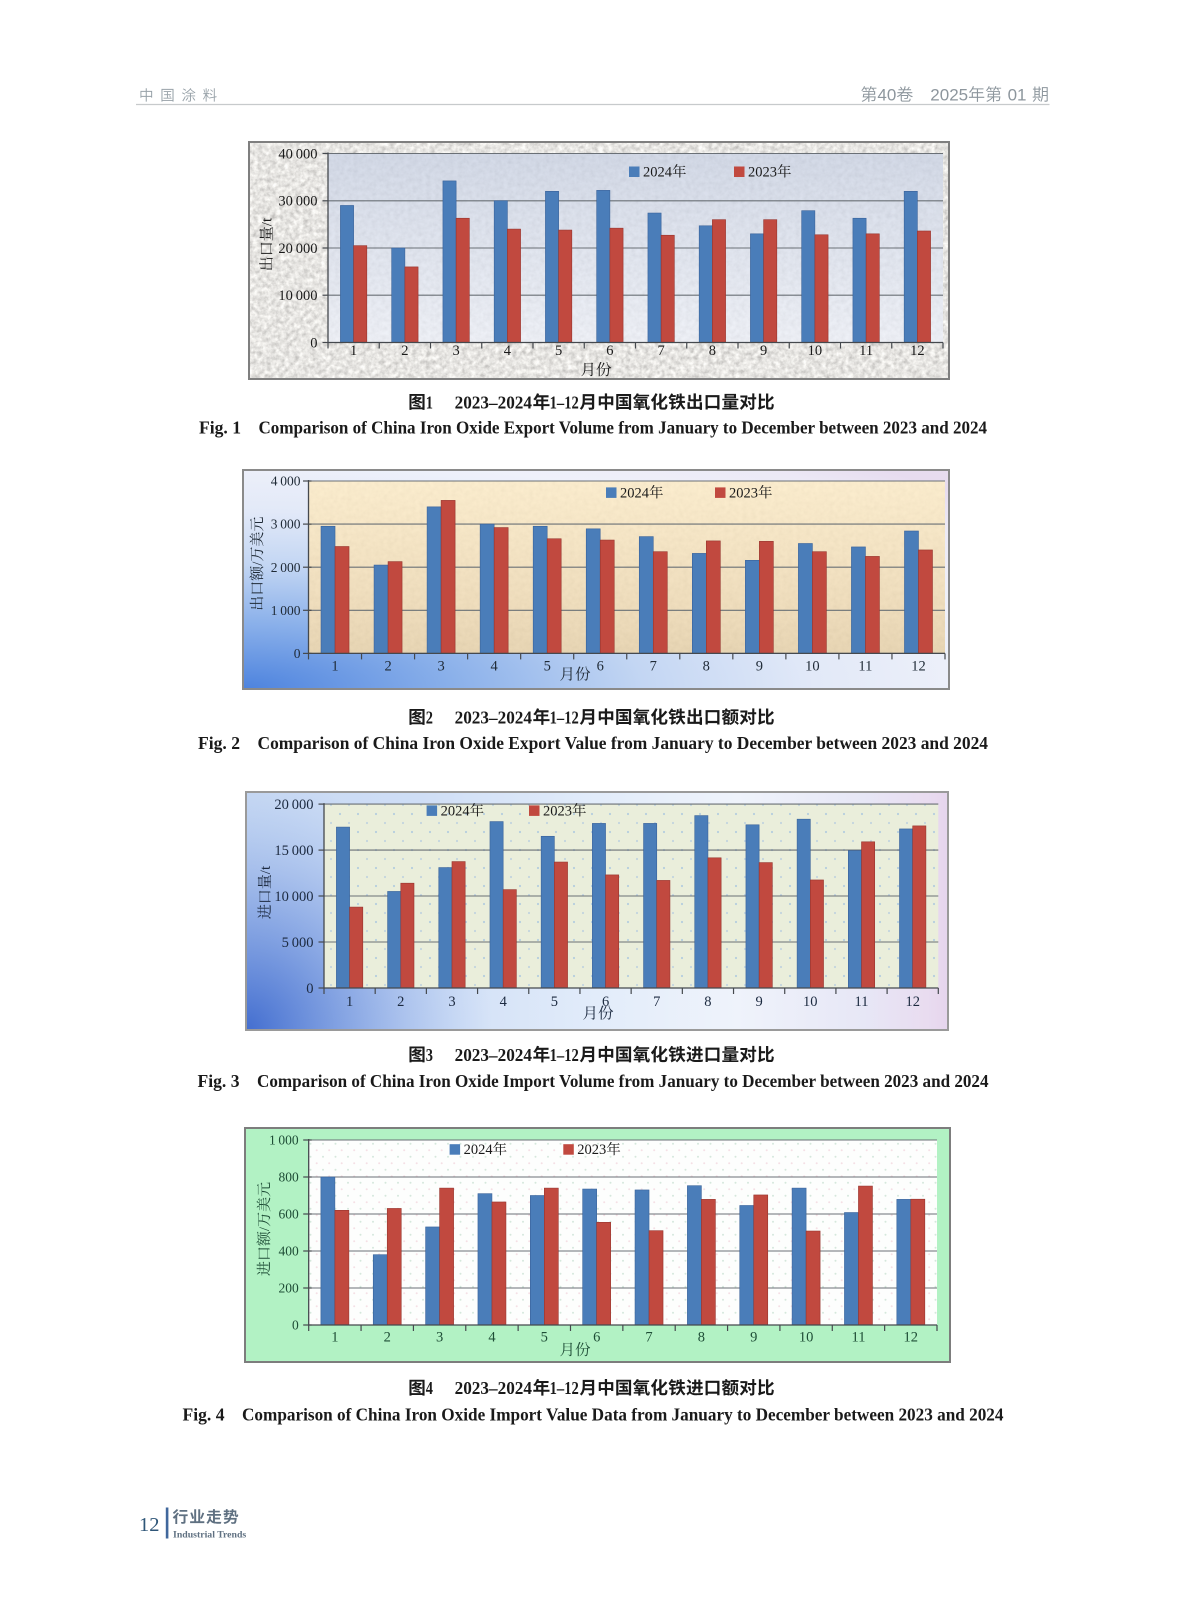 The height and width of the screenshot is (1600, 1187). I want to click on svg-text: 01, so click(1017, 95).